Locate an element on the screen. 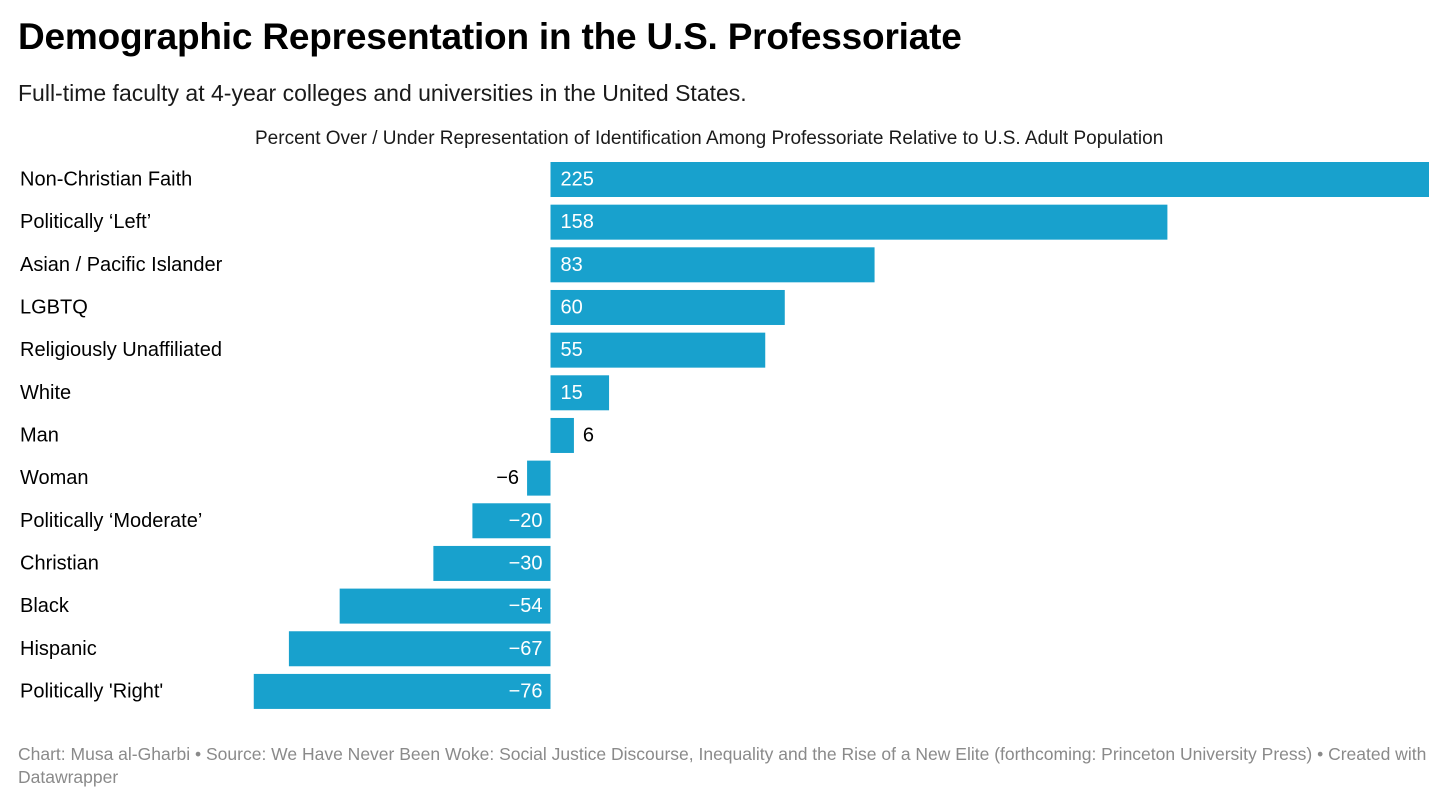 This screenshot has height=808, width=1456. bar-politically-moderate is located at coordinates (511, 521).